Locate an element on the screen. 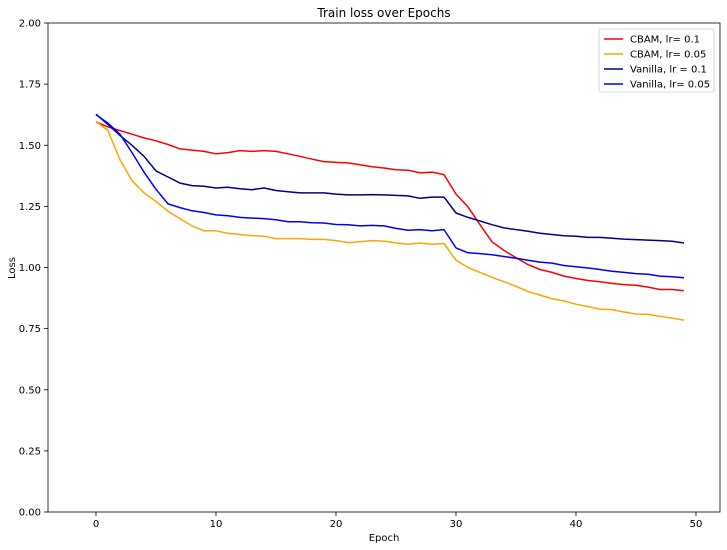  x-tick-label: 30 is located at coordinates (456, 524).